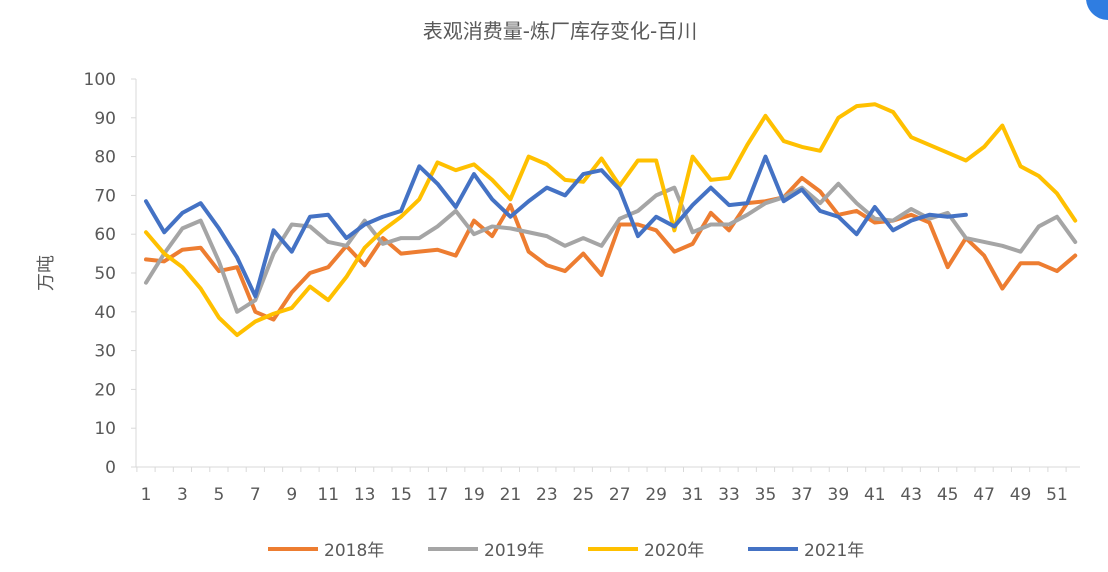 The height and width of the screenshot is (572, 1108). I want to click on legend-label: 2020年, so click(674, 551).